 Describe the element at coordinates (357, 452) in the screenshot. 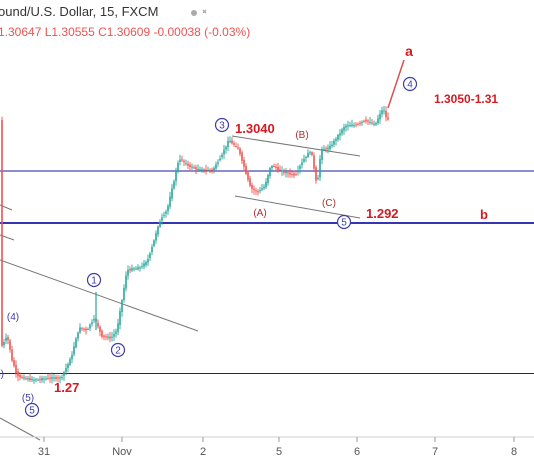

I see `x-tick-label: 6` at that location.